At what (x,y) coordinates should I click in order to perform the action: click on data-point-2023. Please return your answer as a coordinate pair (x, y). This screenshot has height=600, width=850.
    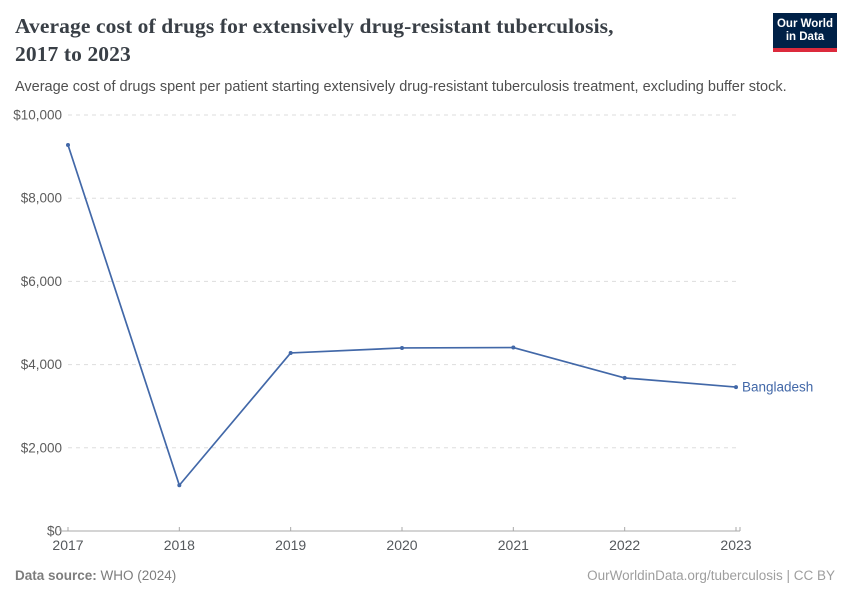
    Looking at the image, I should click on (736, 387).